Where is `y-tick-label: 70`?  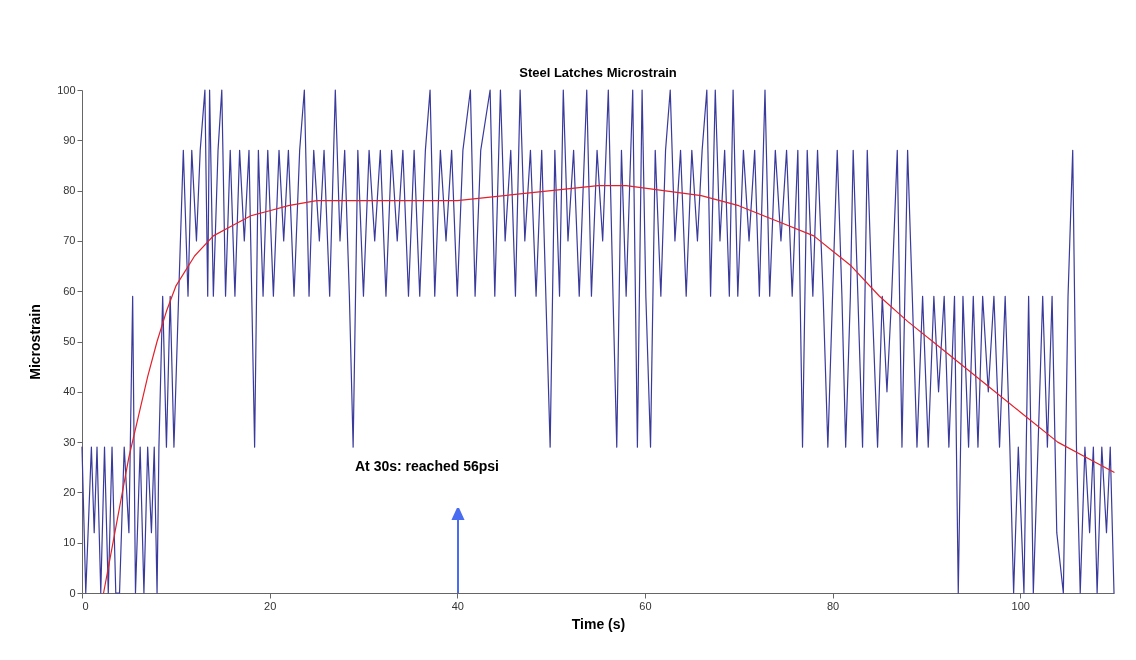 y-tick-label: 70 is located at coordinates (69, 240).